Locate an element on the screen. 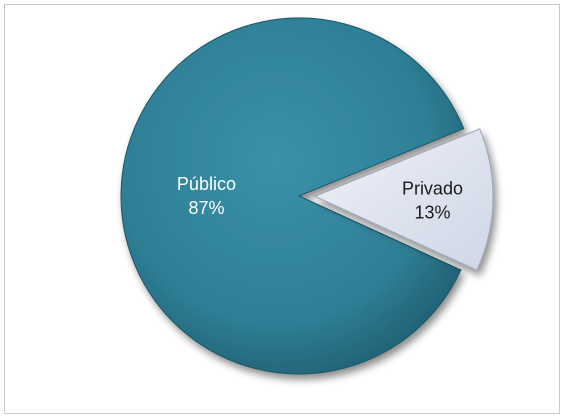 The image size is (566, 420). slice-label-privado: Privado is located at coordinates (432, 189).